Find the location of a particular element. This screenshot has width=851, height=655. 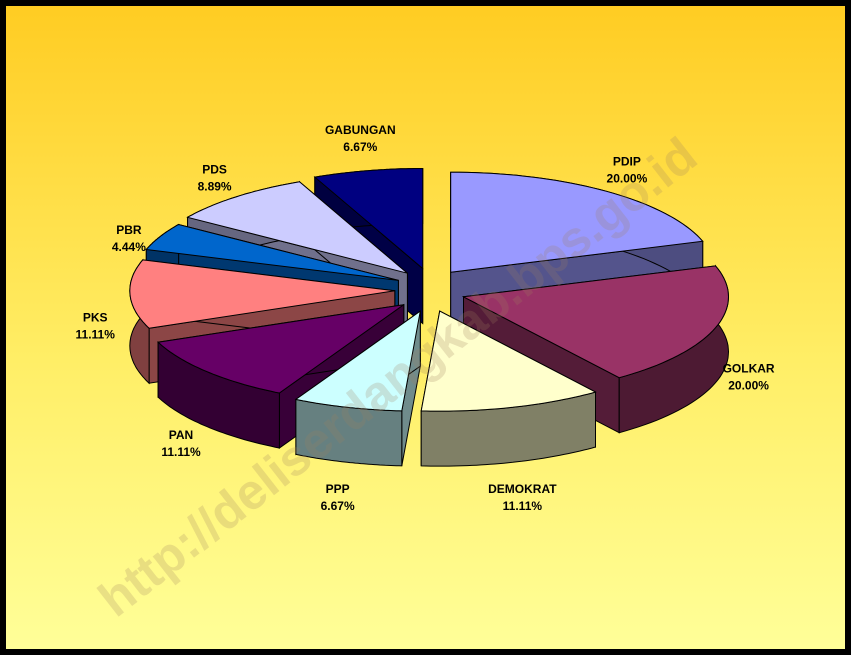

slice-label: PDS is located at coordinates (214, 169).